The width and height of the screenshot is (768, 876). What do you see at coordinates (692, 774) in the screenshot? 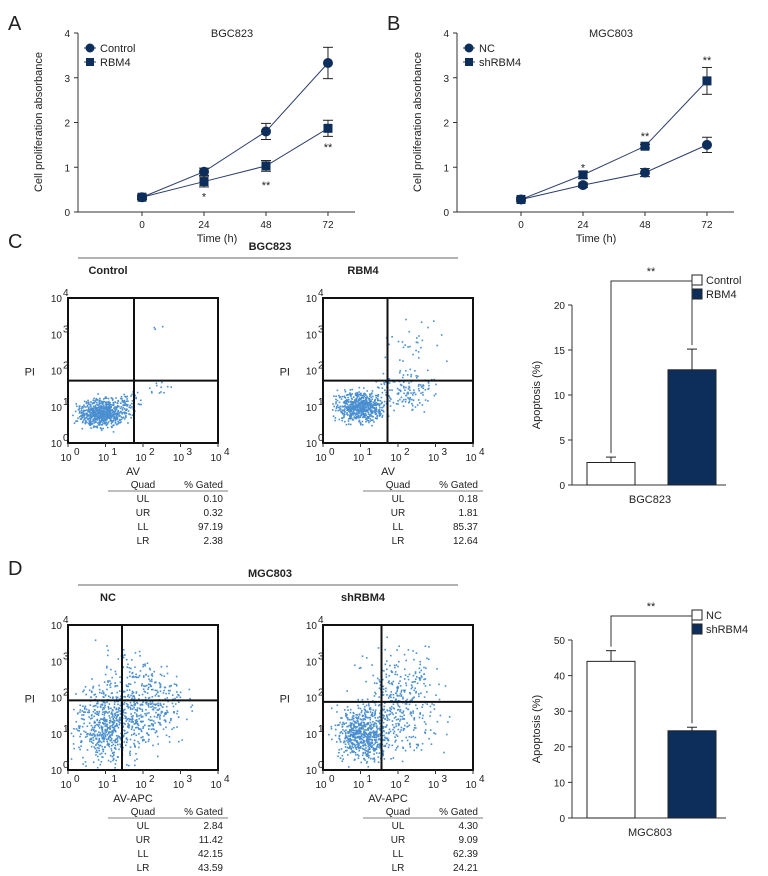
I see `bar-shRBM4` at bounding box center [692, 774].